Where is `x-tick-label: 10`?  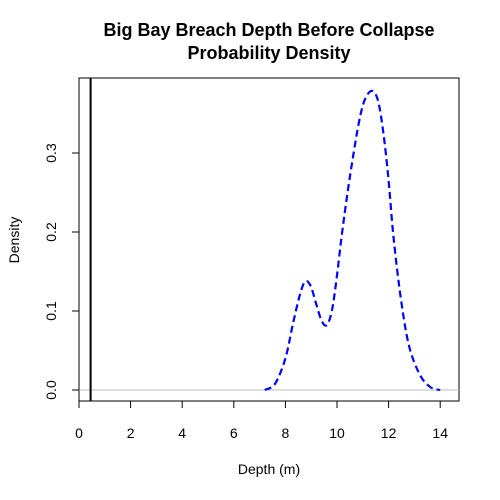 x-tick-label: 10 is located at coordinates (337, 433).